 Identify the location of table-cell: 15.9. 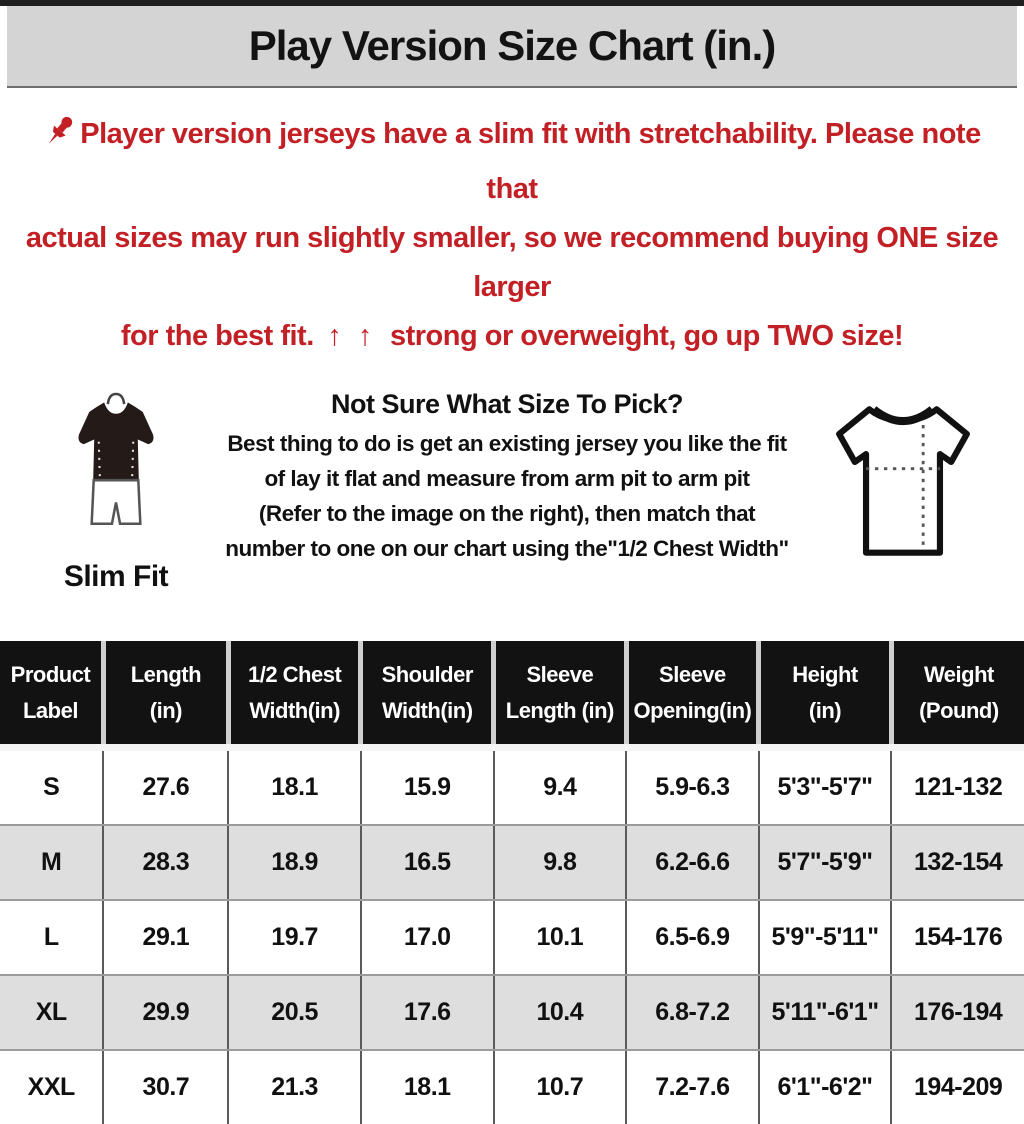
(427, 787).